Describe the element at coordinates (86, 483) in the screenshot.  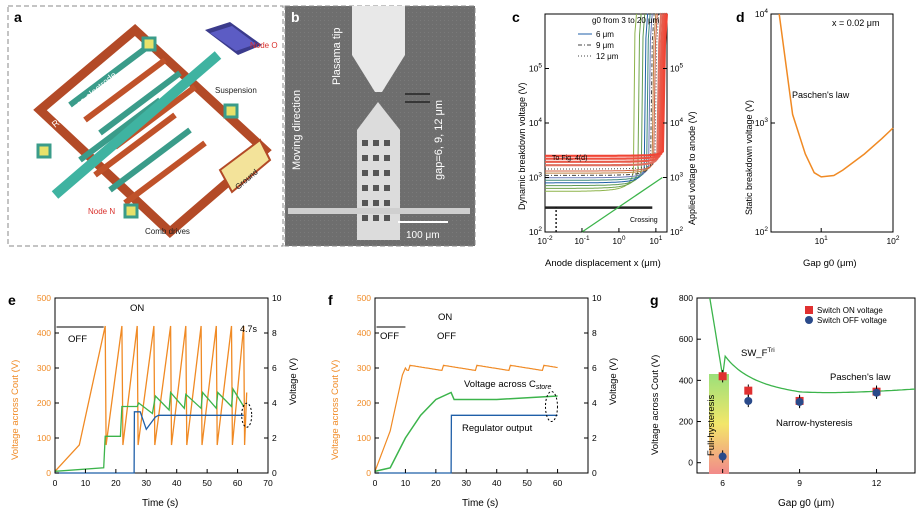
I see `e-xtick-label: 10` at that location.